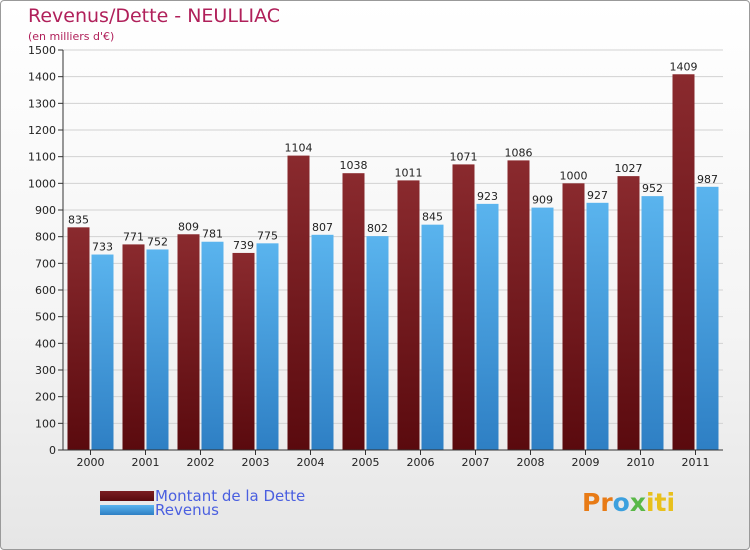  I want to click on data-label-dette: 1104, so click(299, 148).